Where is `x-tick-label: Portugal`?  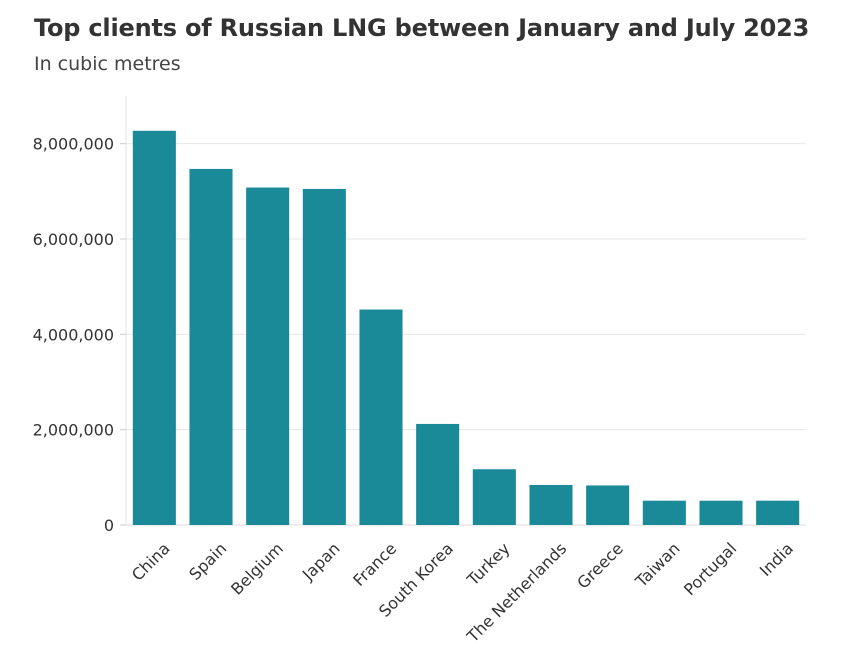 x-tick-label: Portugal is located at coordinates (710, 569).